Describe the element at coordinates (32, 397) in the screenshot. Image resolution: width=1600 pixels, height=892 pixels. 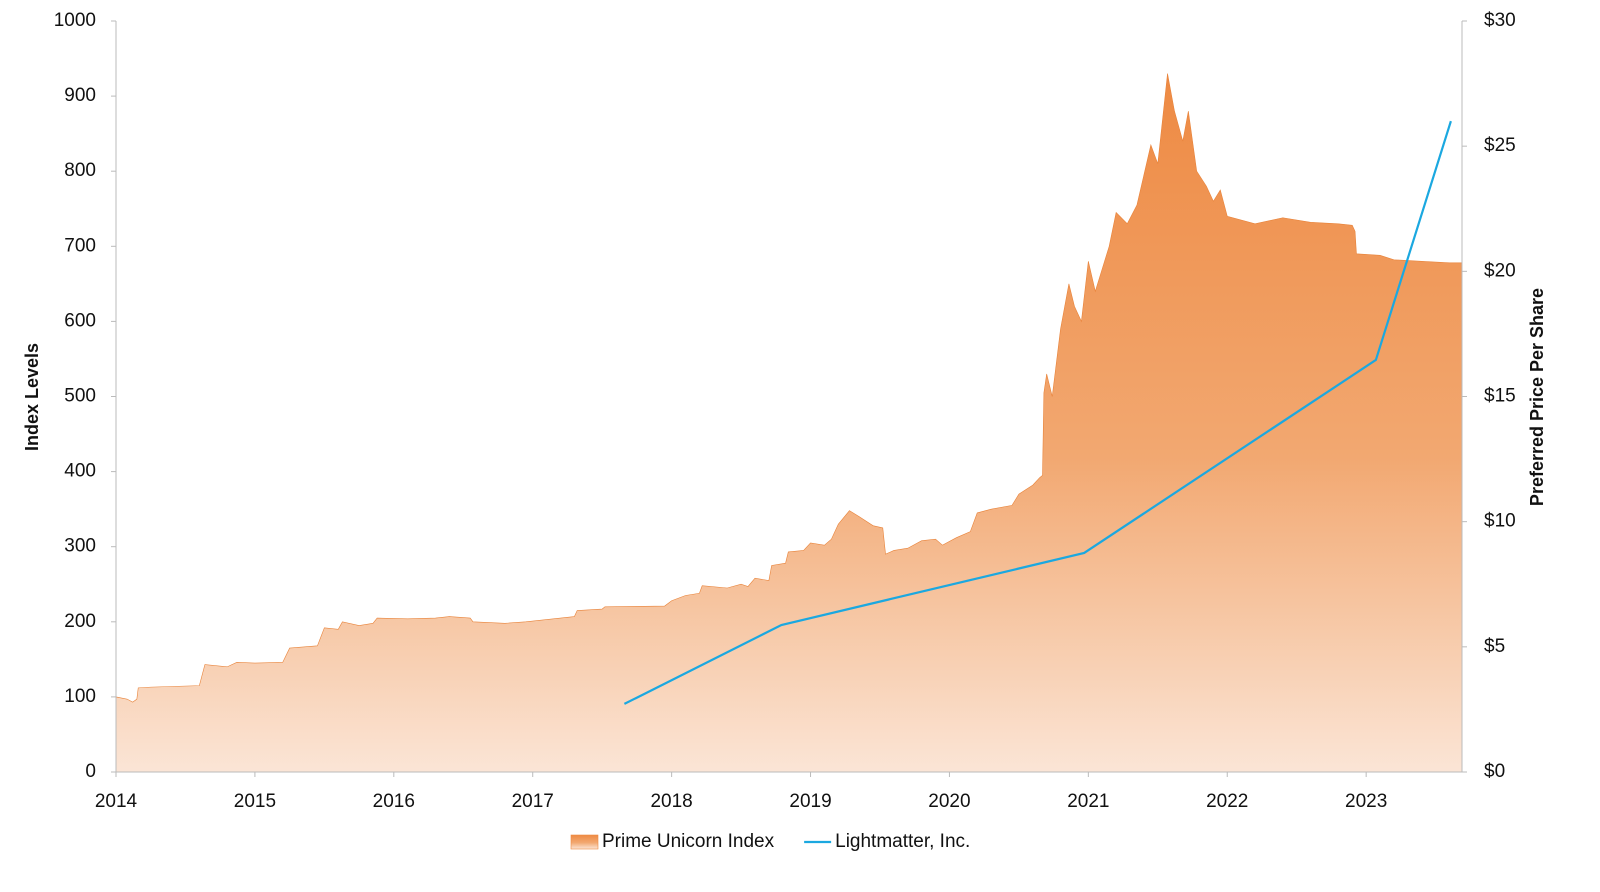
I see `y-axis-title: Index Levels` at that location.